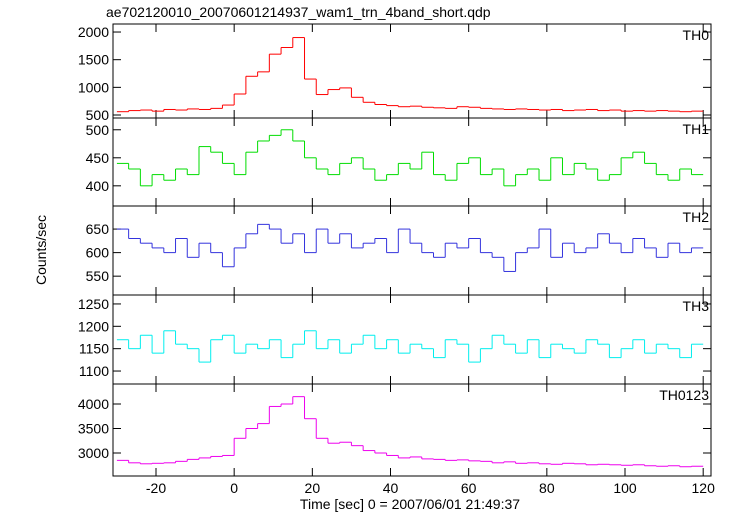 The image size is (729, 521). Describe the element at coordinates (93, 453) in the screenshot. I see `y-tick-label: 3000` at that location.